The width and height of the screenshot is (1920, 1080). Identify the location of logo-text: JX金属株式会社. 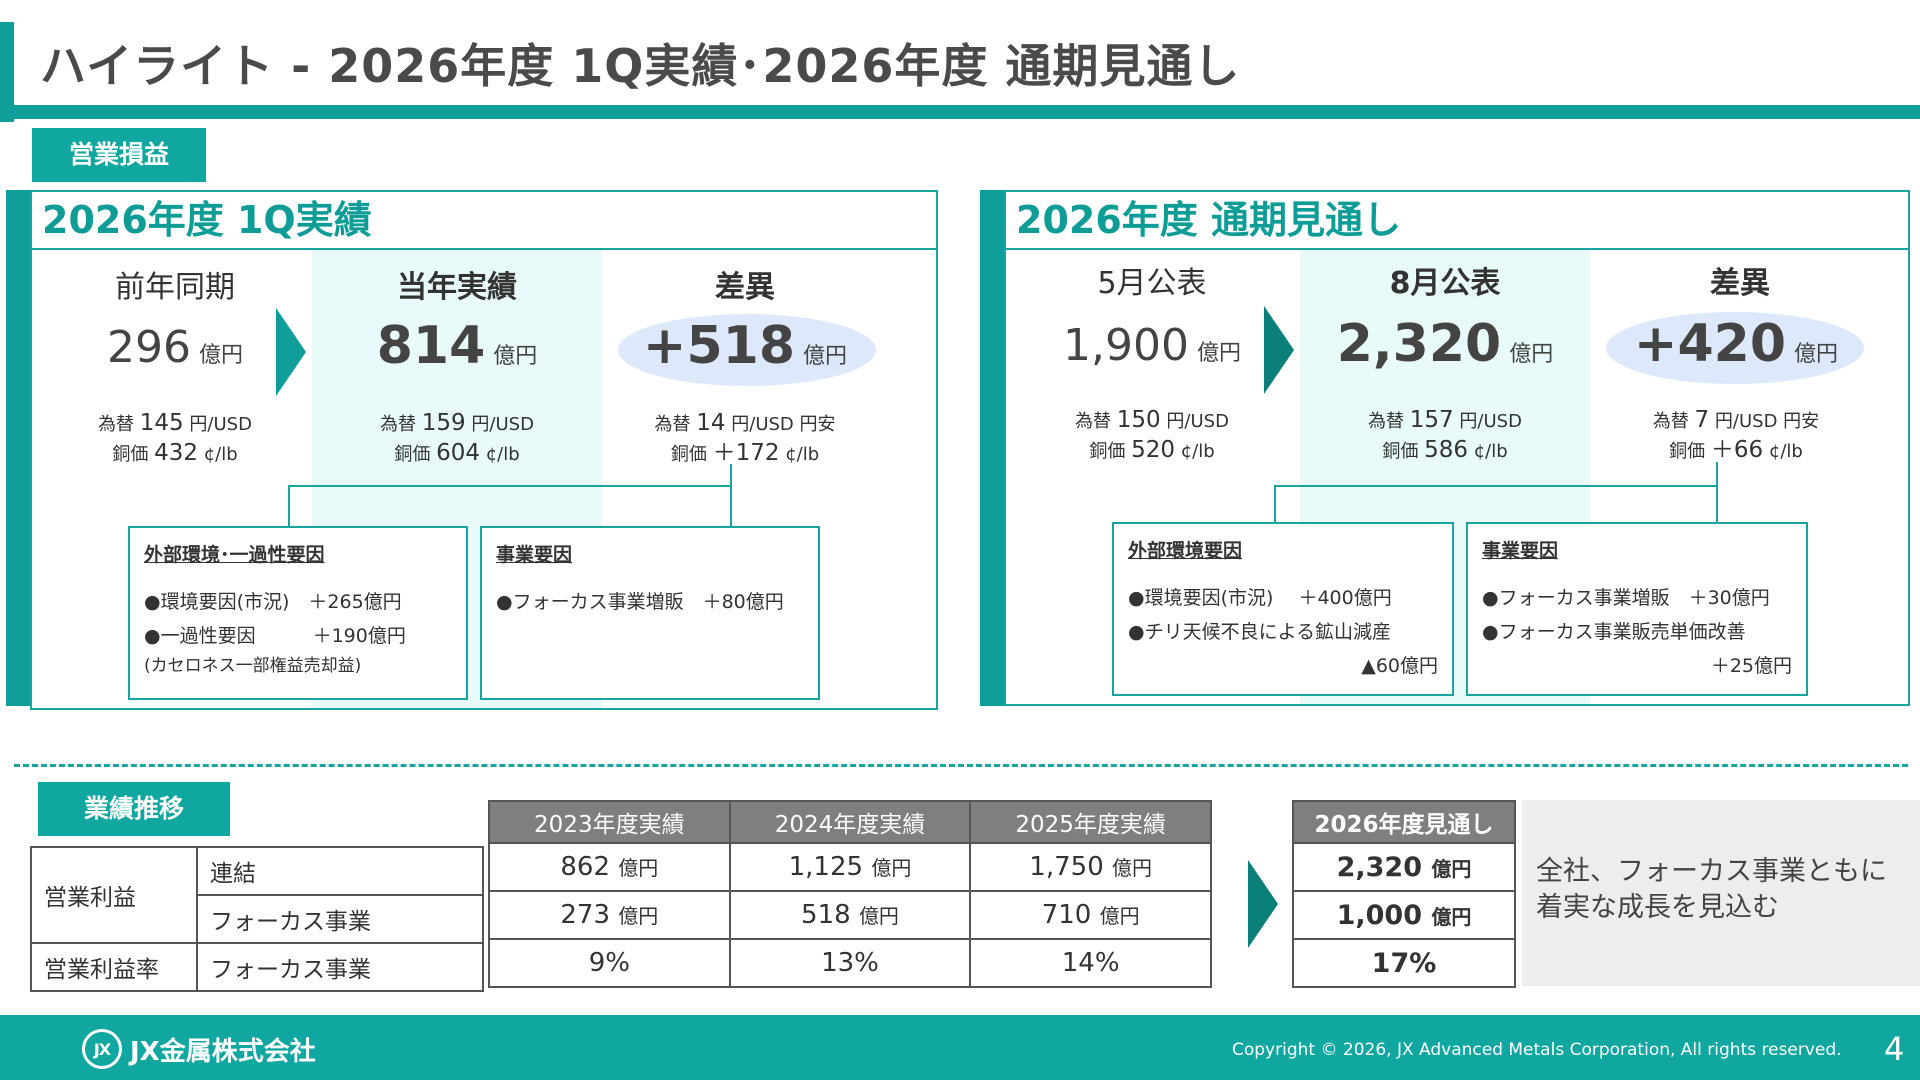
(223, 1051).